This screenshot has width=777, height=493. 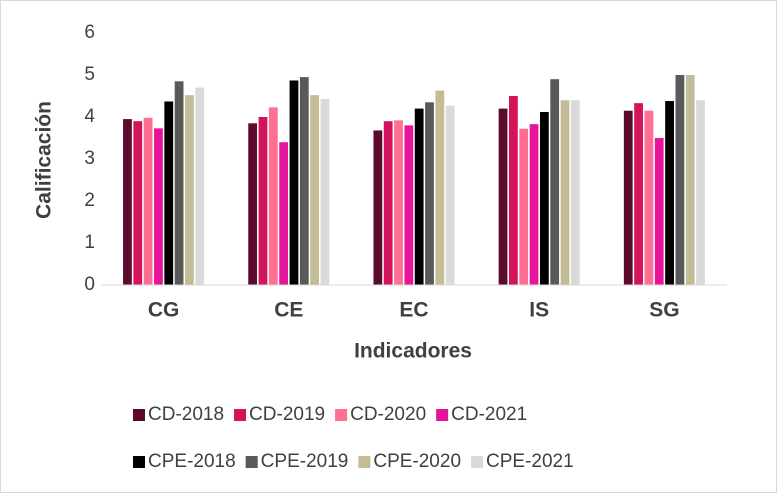 I want to click on legend-label: CD-2020, so click(x=388, y=414).